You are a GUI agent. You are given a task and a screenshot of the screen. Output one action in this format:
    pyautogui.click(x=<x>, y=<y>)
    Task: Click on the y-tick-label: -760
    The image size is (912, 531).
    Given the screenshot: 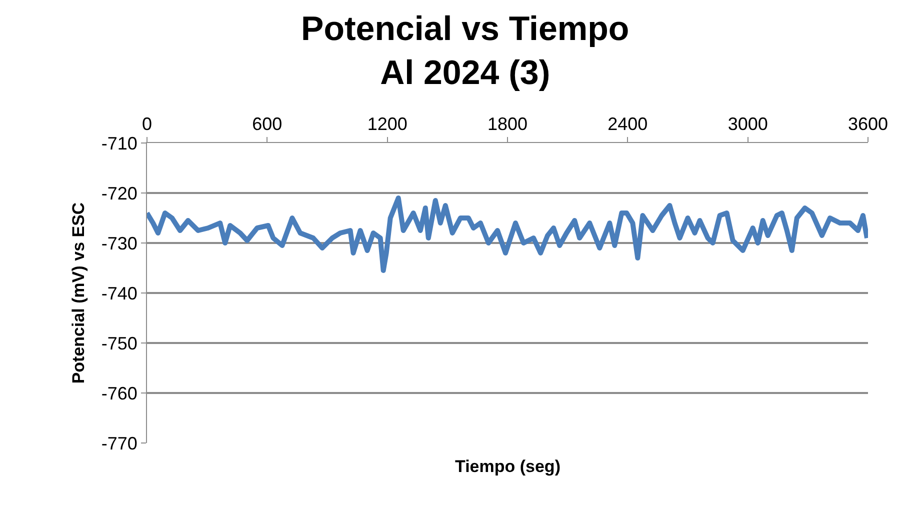 What is the action you would take?
    pyautogui.click(x=119, y=393)
    